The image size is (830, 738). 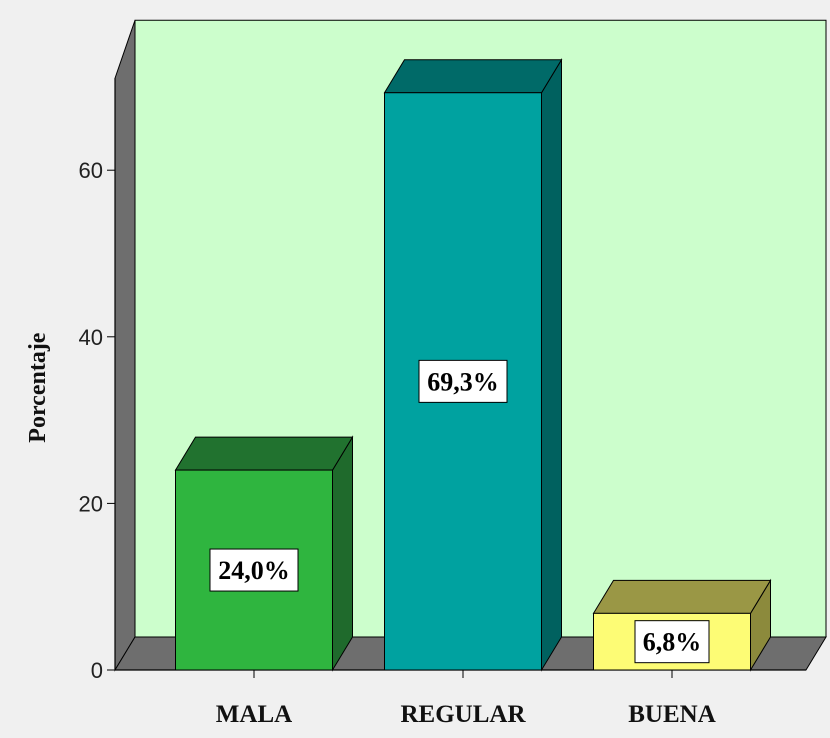 What do you see at coordinates (125, 346) in the screenshot?
I see `left-wall` at bounding box center [125, 346].